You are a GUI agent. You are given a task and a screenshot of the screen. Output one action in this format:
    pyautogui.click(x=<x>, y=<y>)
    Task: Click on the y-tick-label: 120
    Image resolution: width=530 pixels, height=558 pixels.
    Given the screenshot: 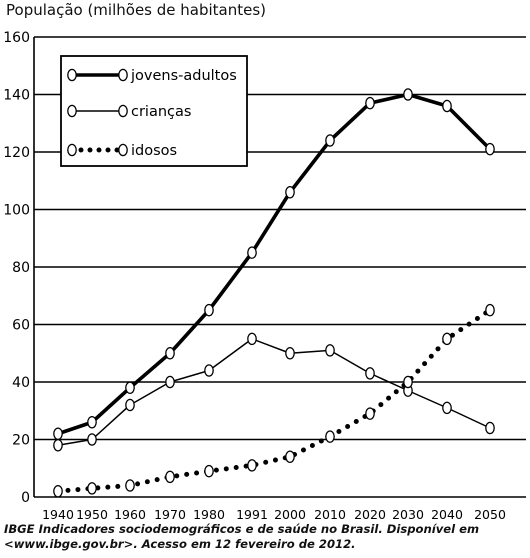 What is the action you would take?
    pyautogui.click(x=16, y=153)
    